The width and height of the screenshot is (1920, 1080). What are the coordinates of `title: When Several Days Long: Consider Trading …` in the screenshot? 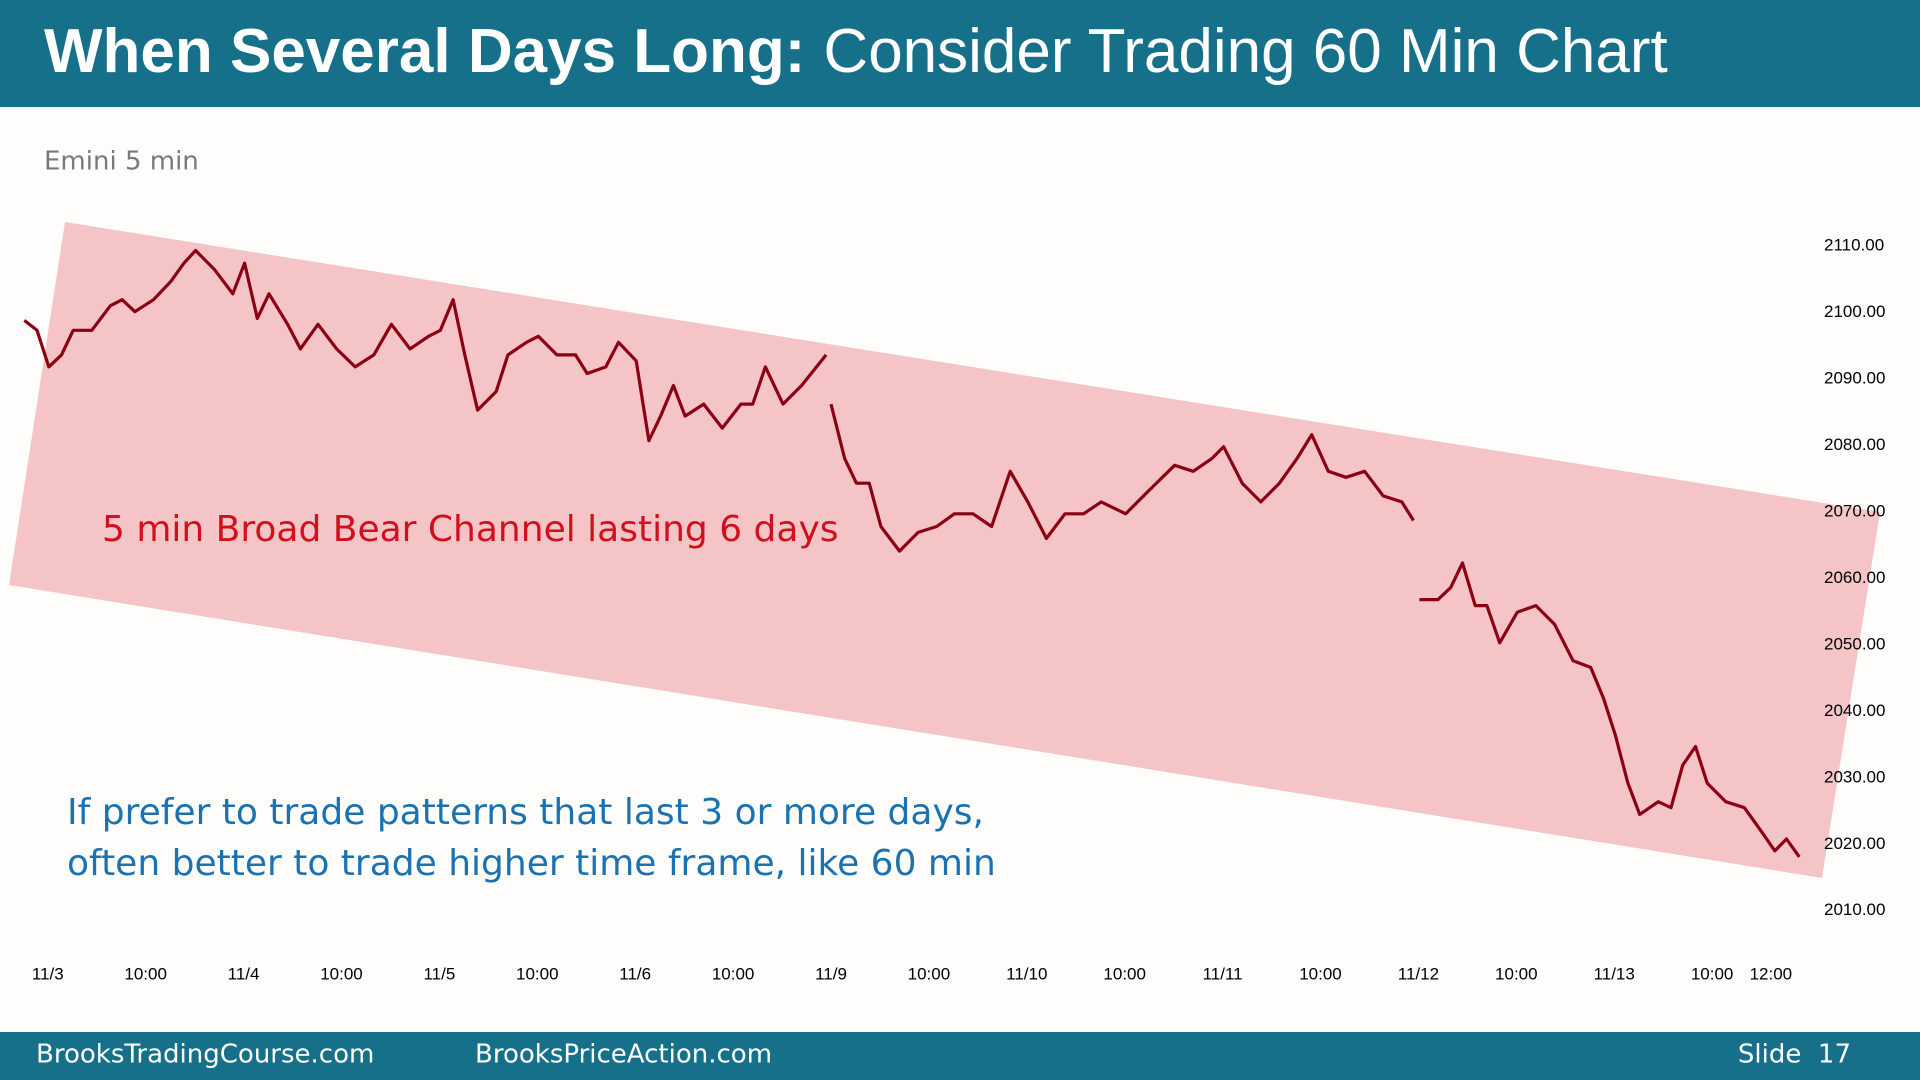 It's located at (856, 51).